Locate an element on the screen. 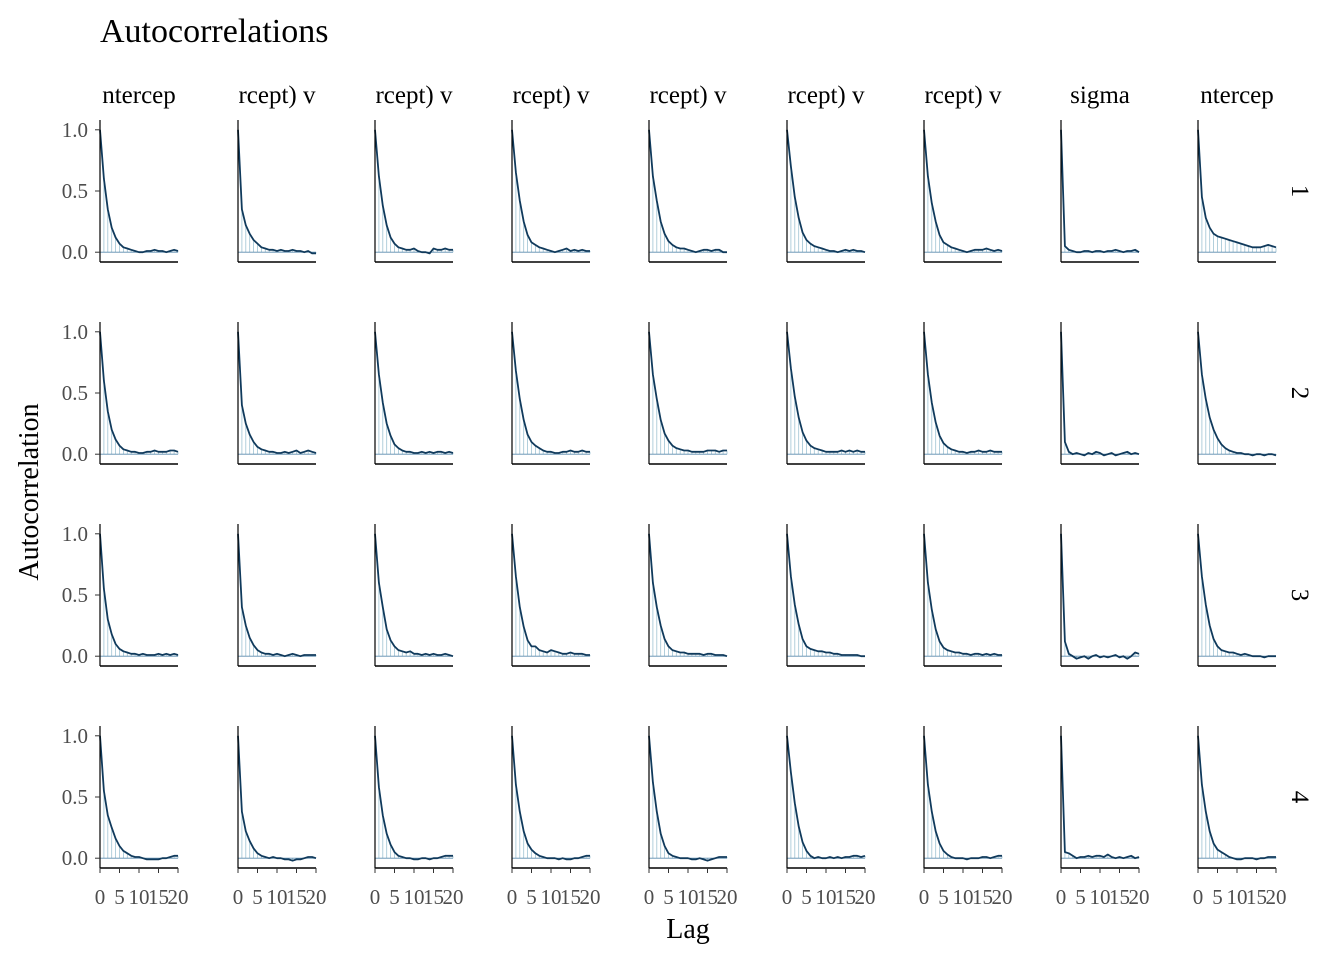 Image resolution: width=1344 pixels, height=960 pixels. column-strip-label: sigma is located at coordinates (1100, 95).